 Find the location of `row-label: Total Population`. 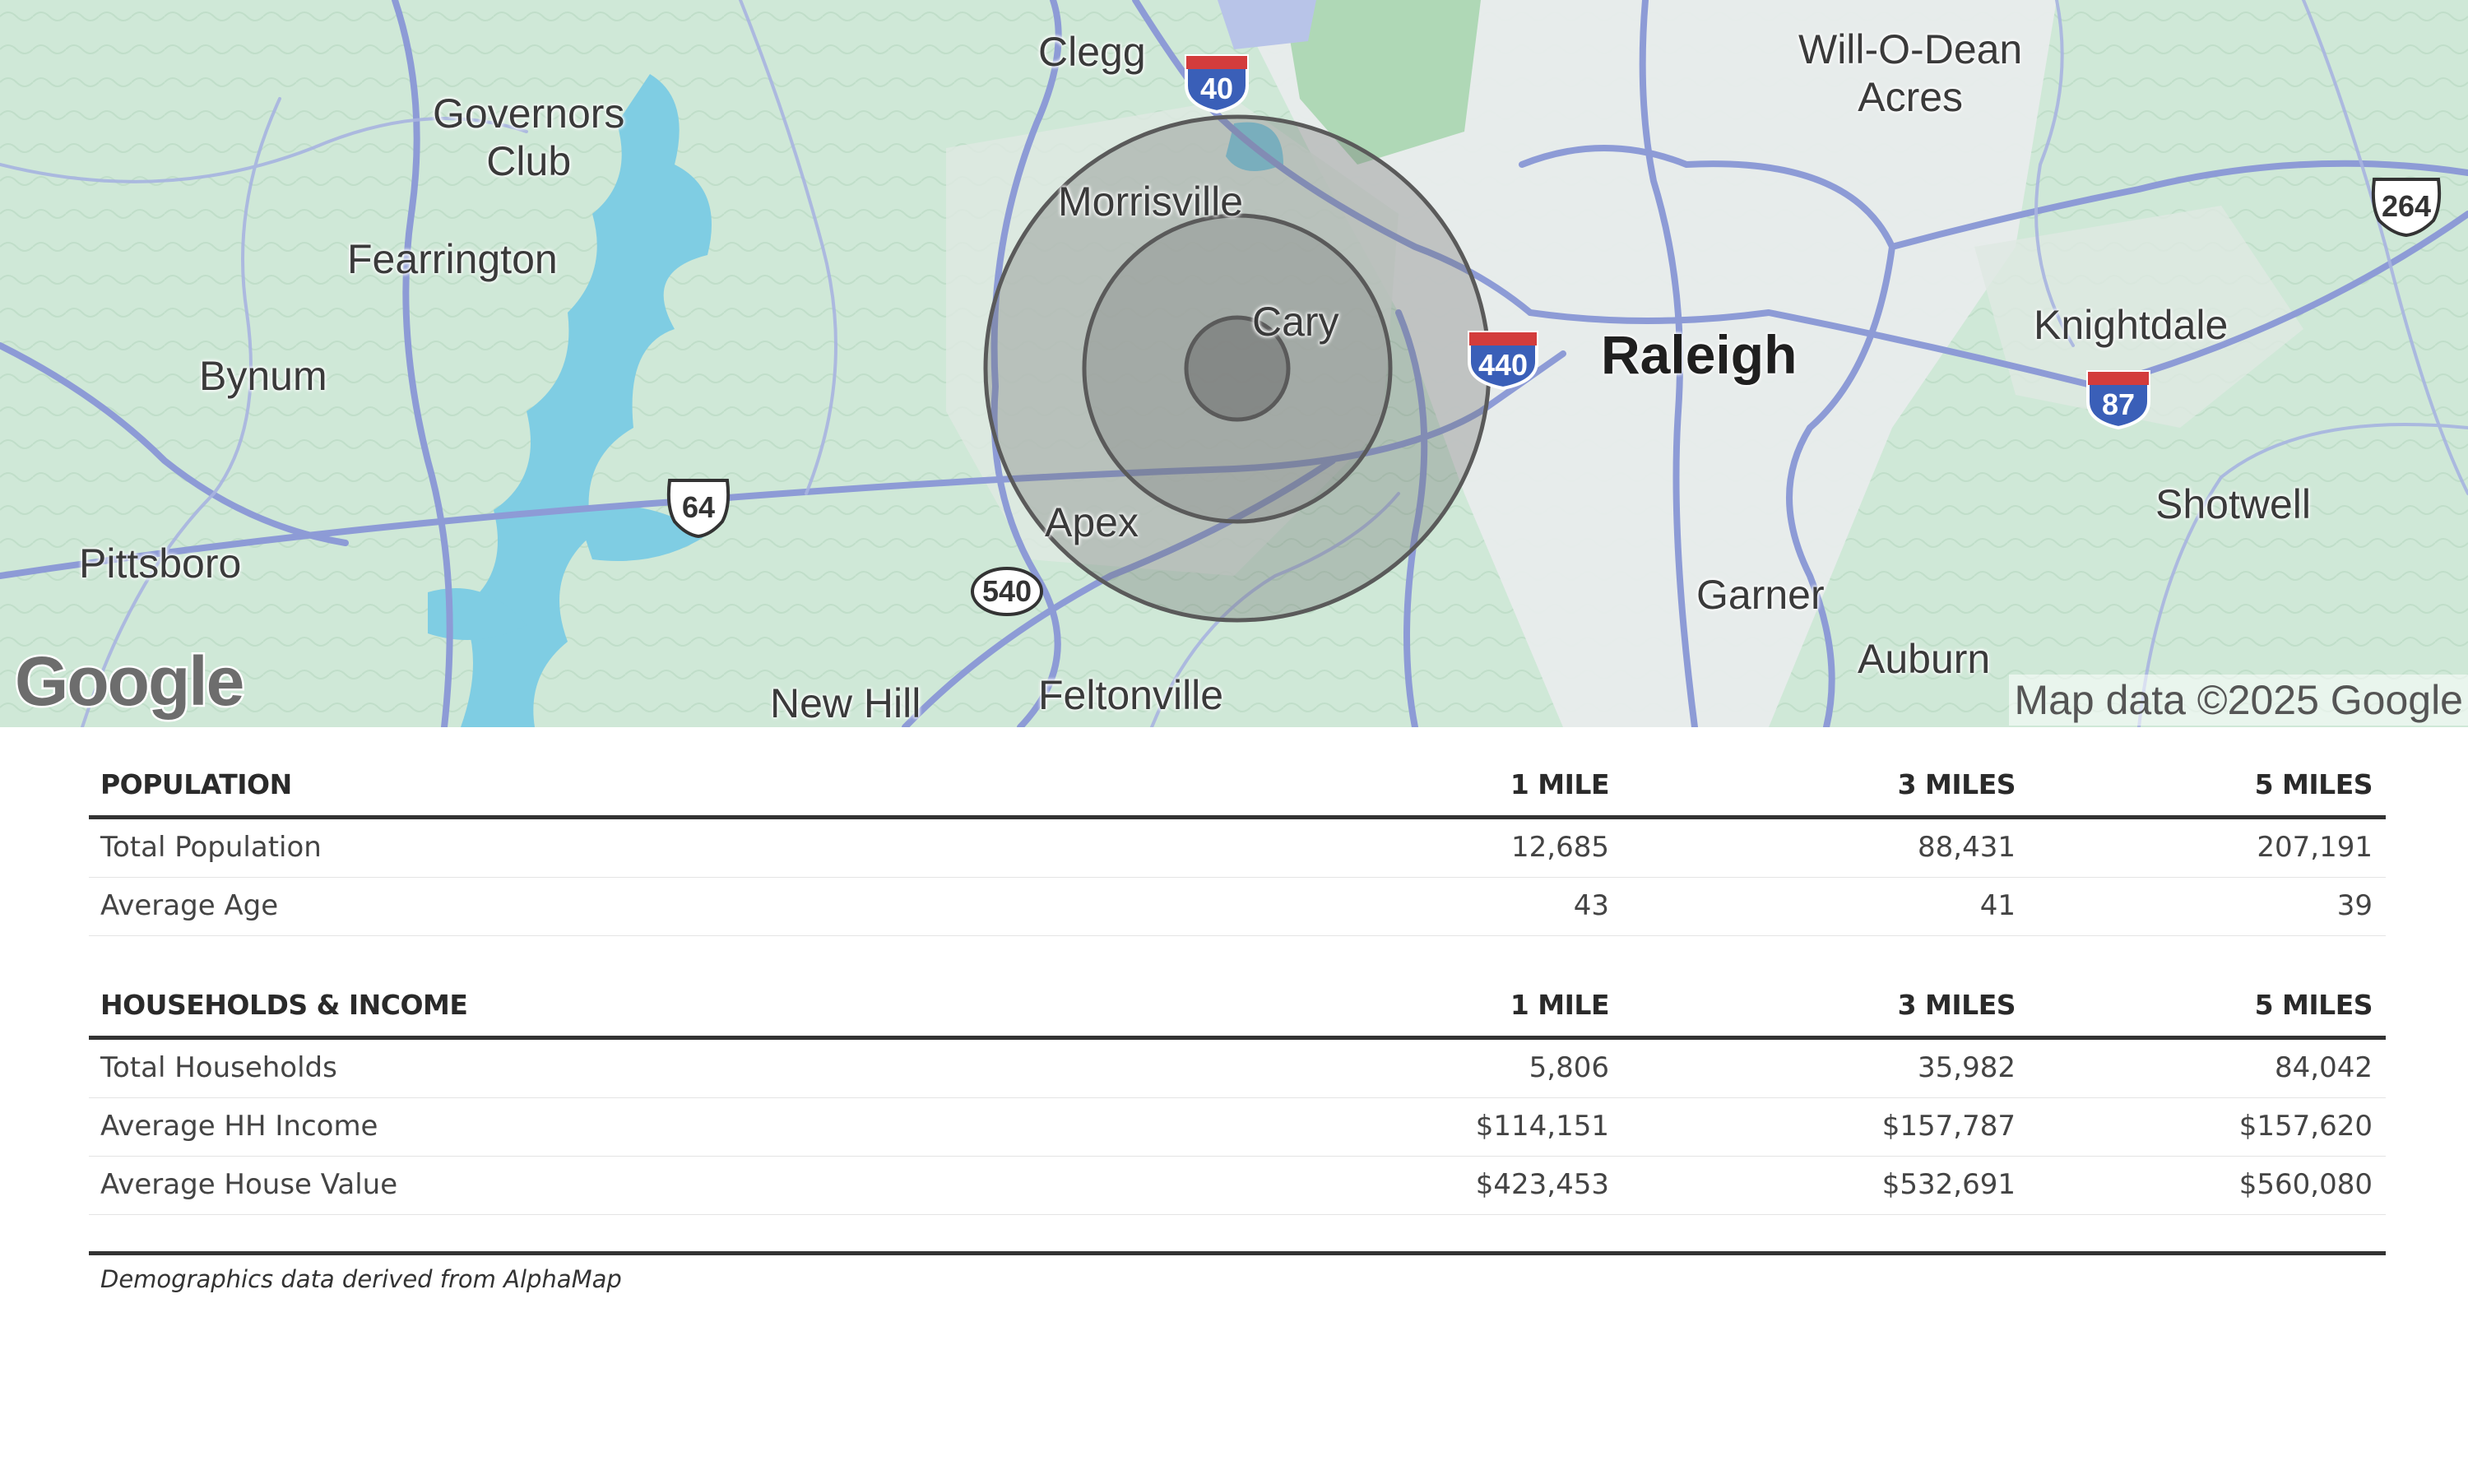

row-label: Total Population is located at coordinates (652, 847).